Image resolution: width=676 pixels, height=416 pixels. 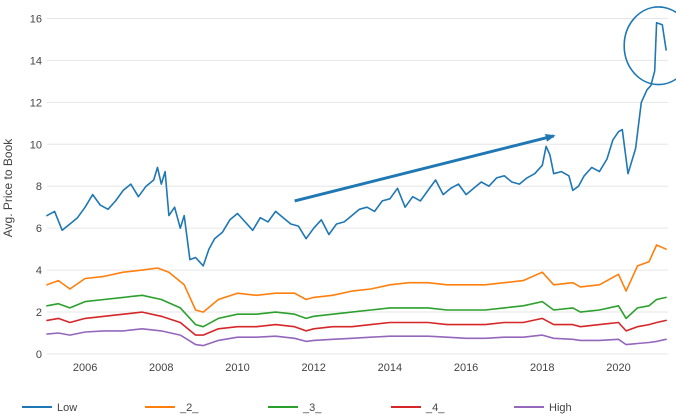 What do you see at coordinates (39, 355) in the screenshot?
I see `y-tick-label-0: 0` at bounding box center [39, 355].